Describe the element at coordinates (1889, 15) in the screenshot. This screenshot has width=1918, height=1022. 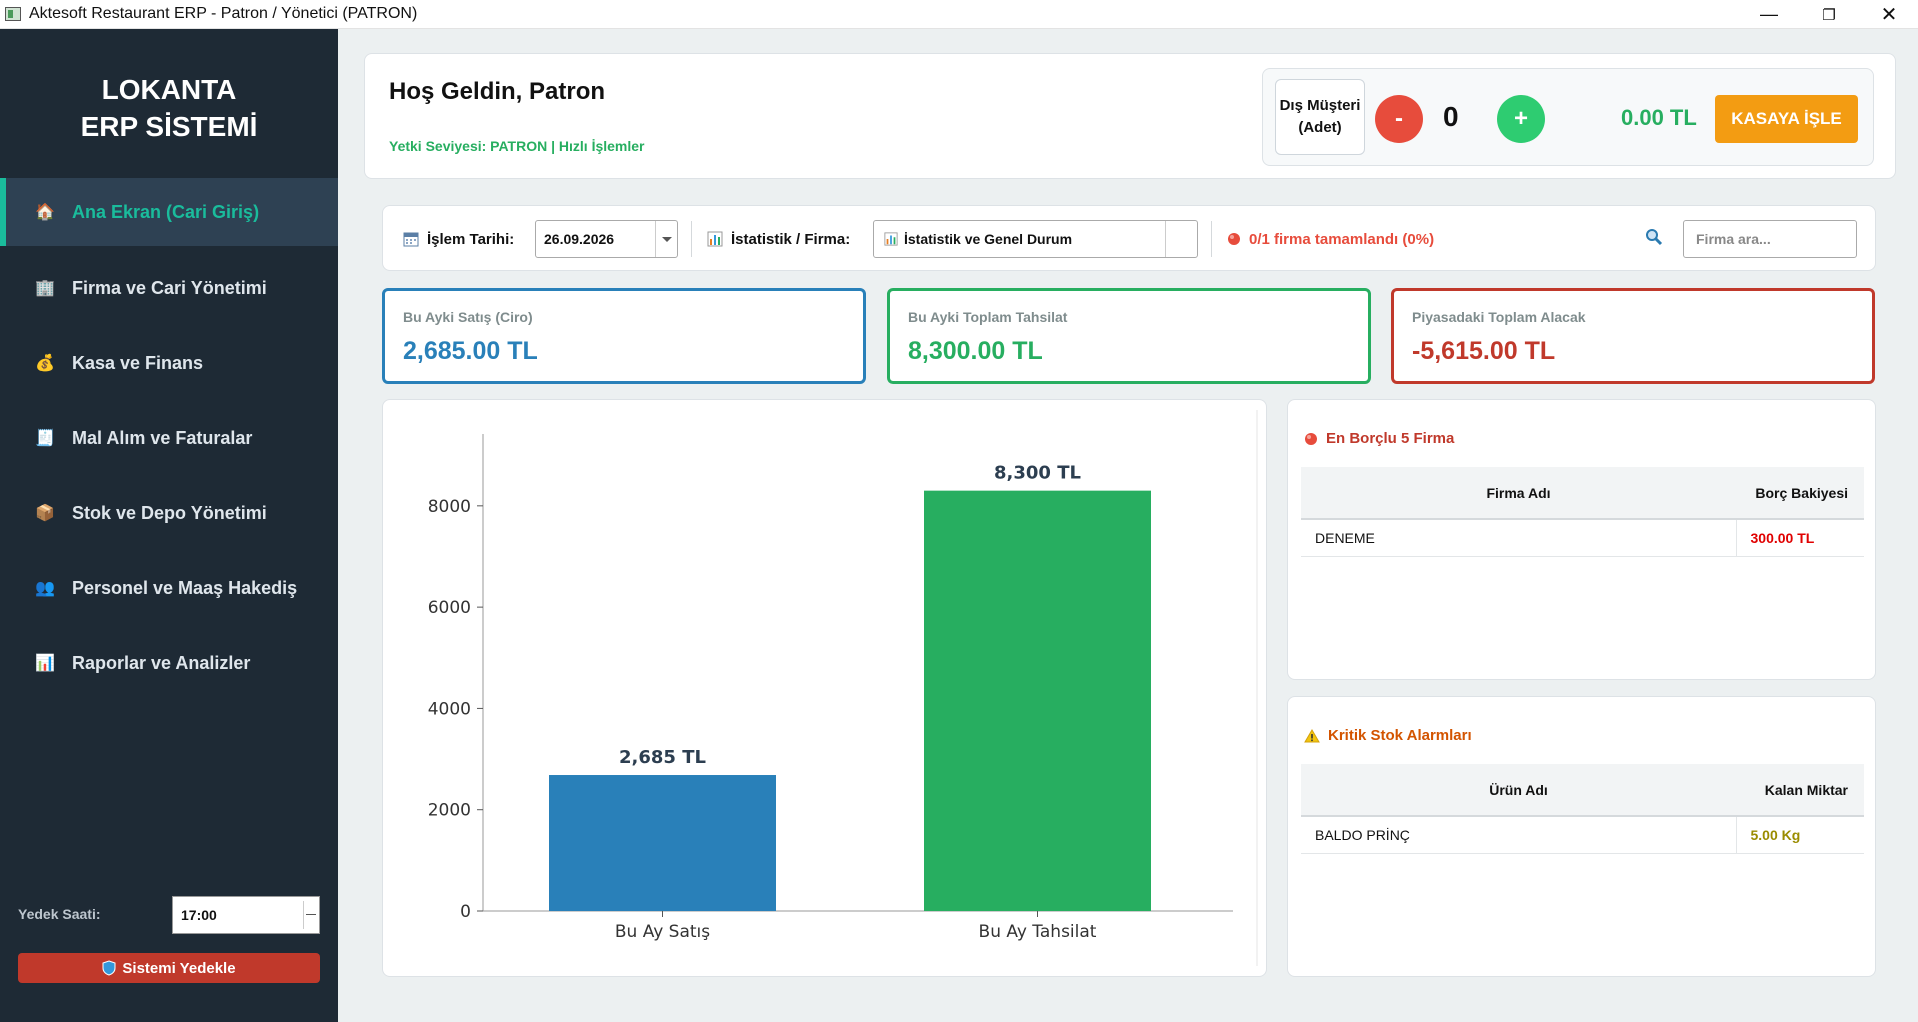
I see `close-icon: ✕` at that location.